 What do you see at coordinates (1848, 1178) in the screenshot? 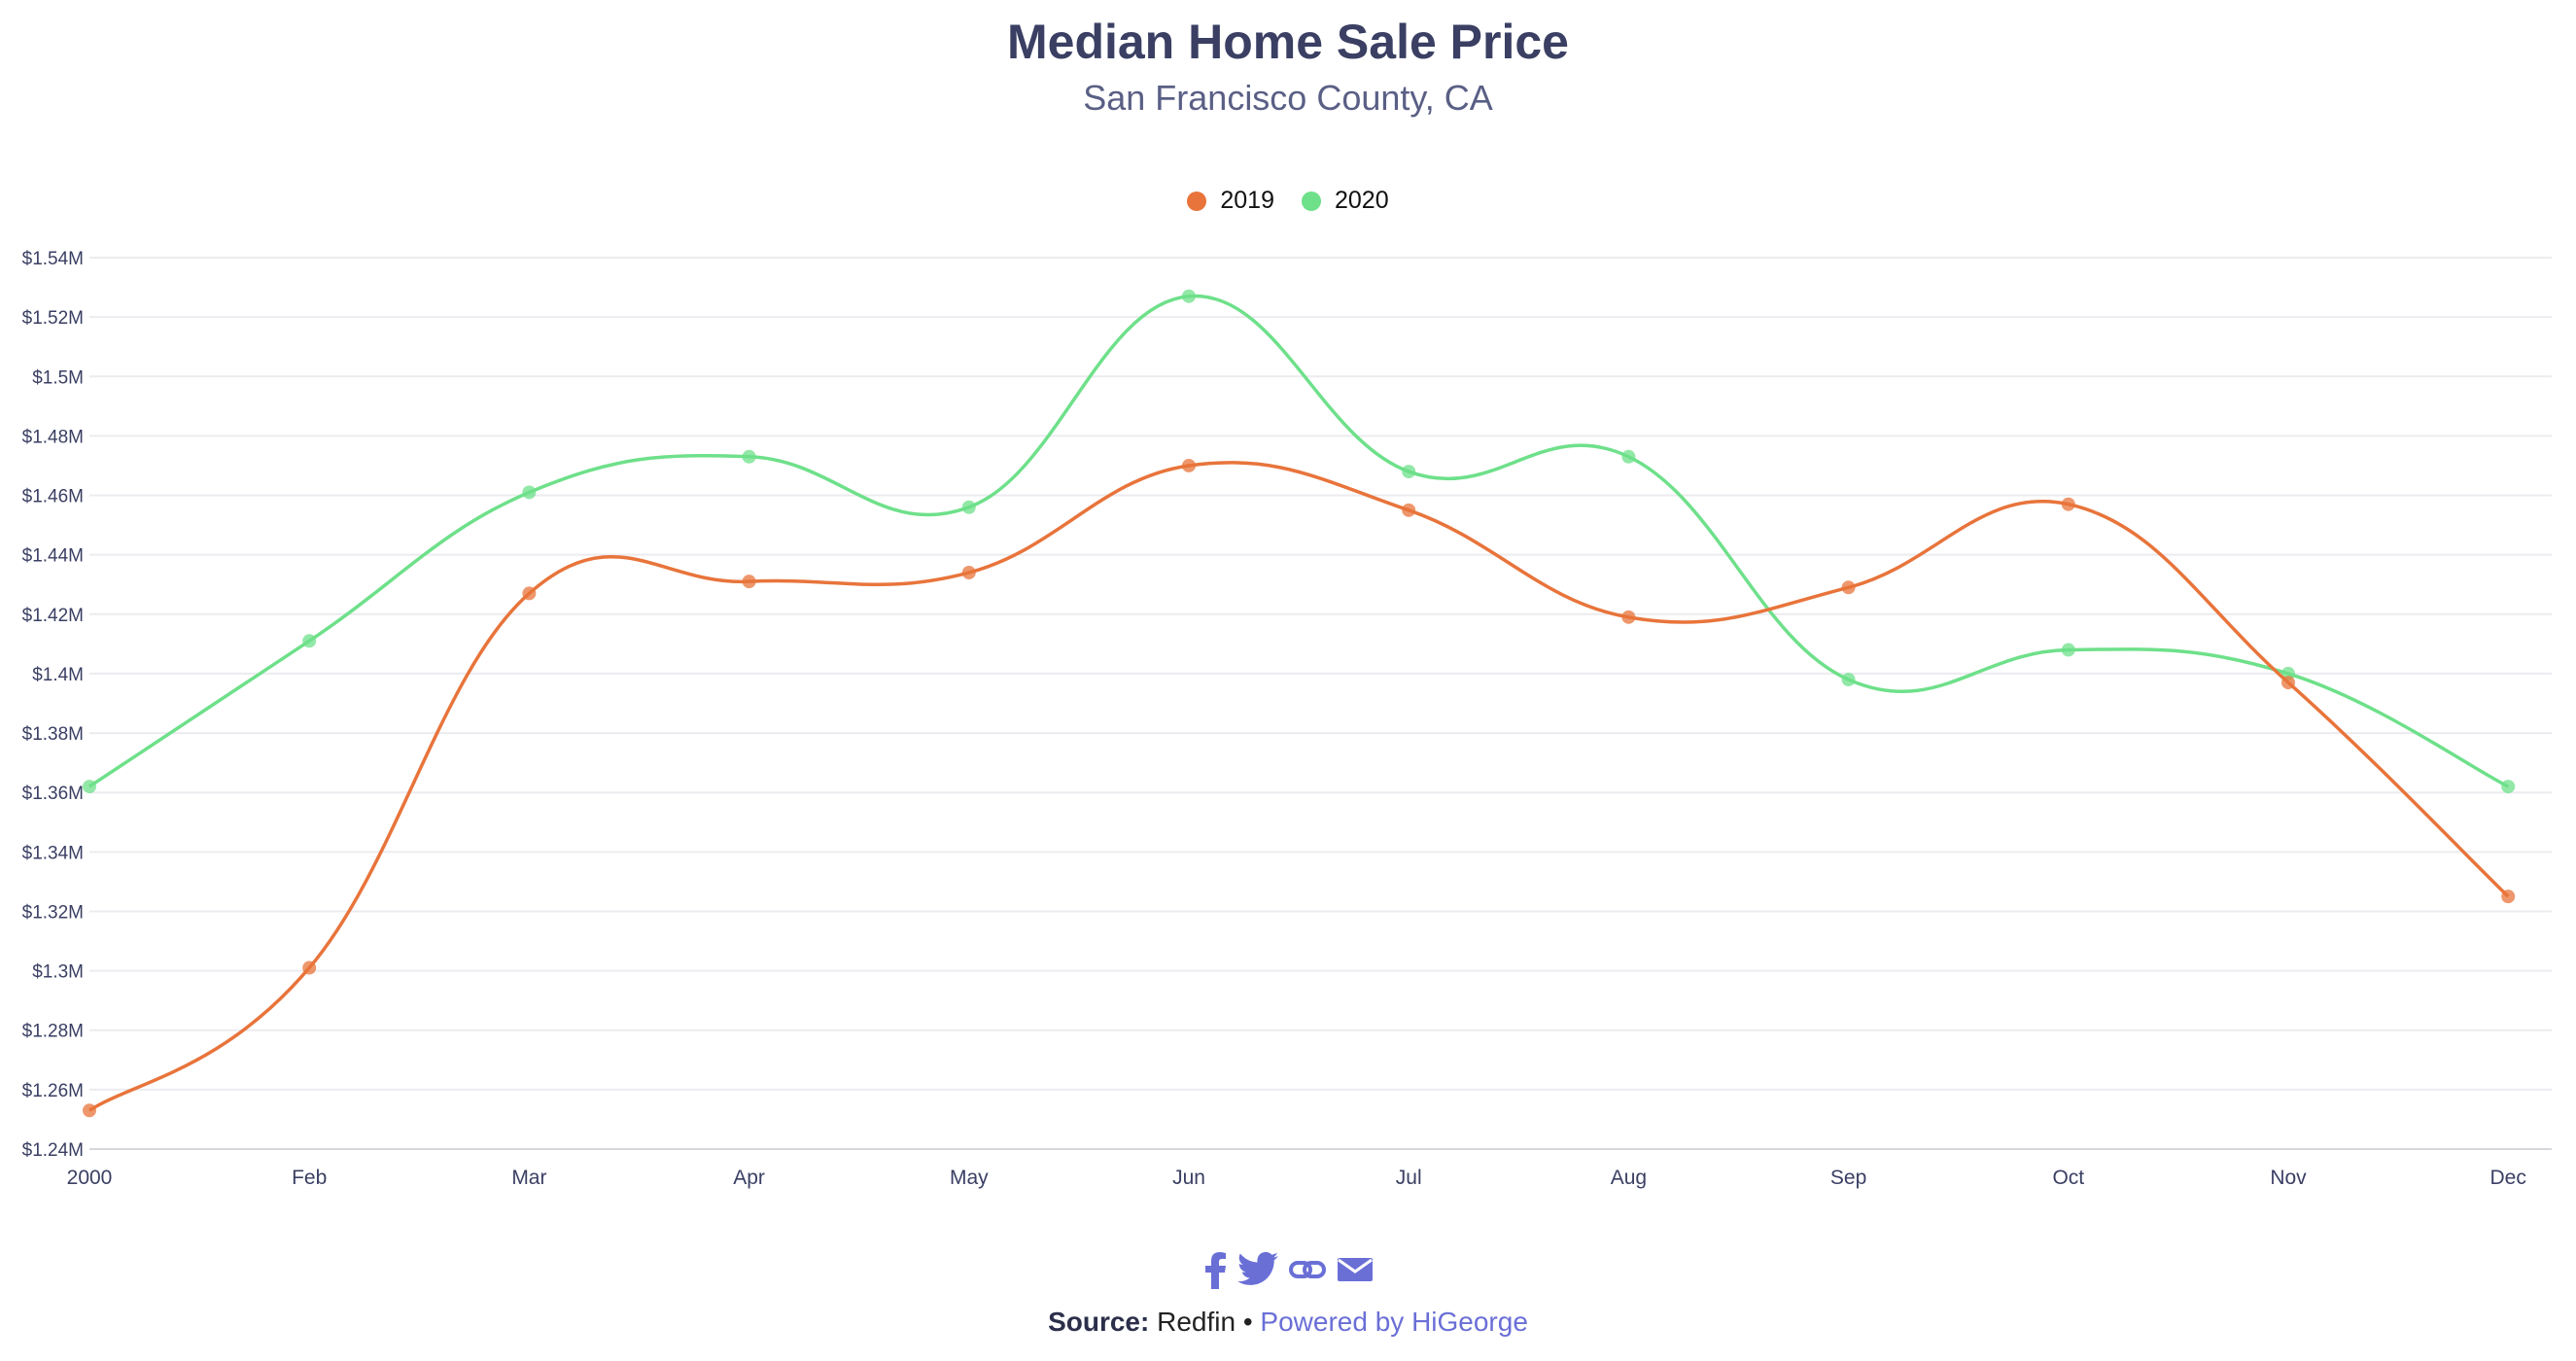
I see `x-tick-label: Sep` at bounding box center [1848, 1178].